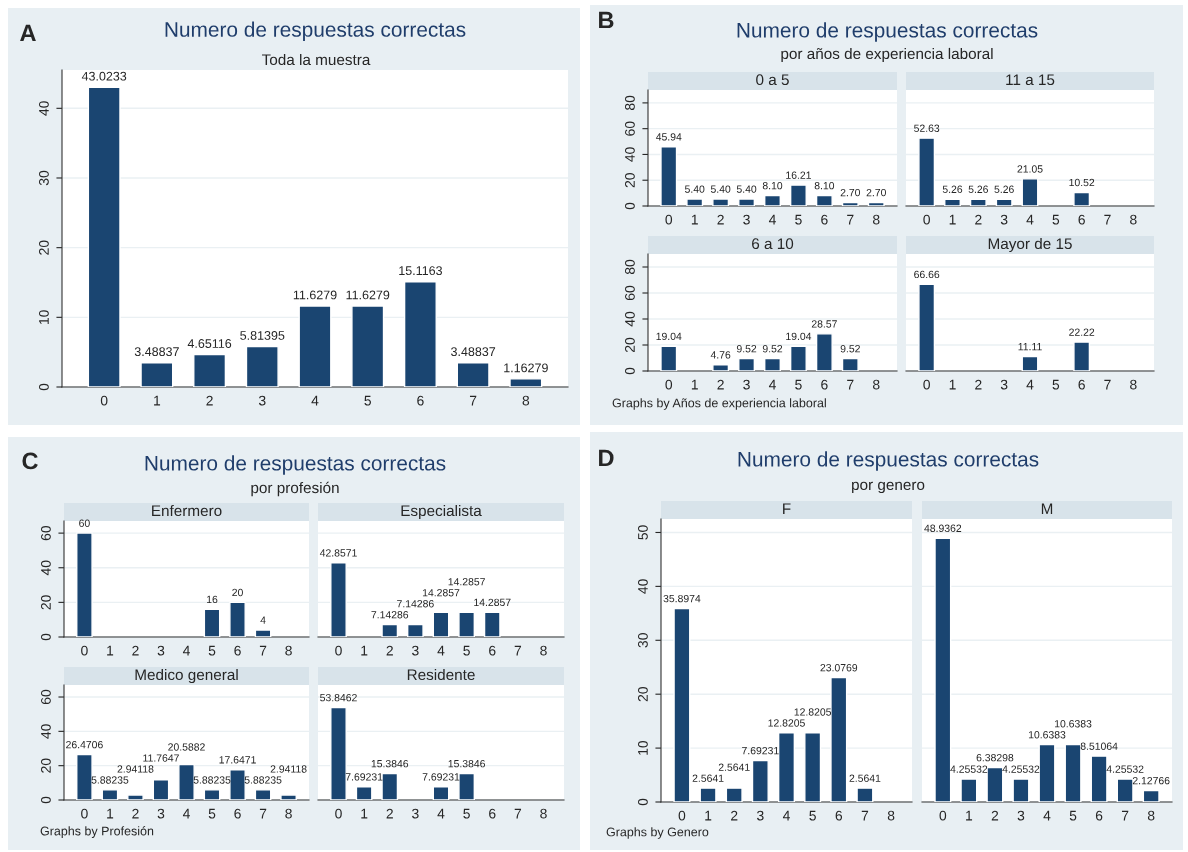  Describe the element at coordinates (927, 128) in the screenshot. I see `data-label: 52.63` at that location.